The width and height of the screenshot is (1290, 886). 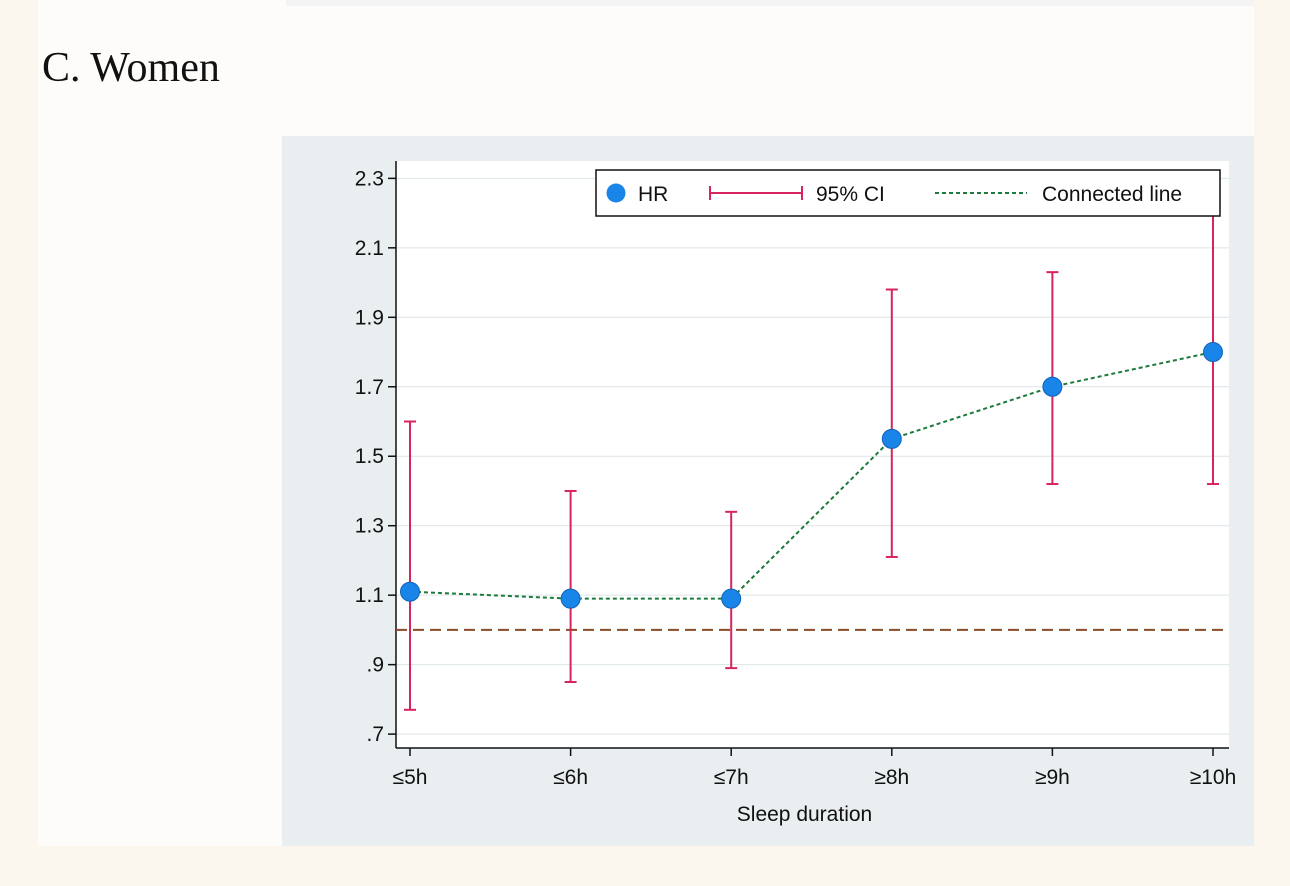 What do you see at coordinates (570, 777) in the screenshot?
I see `x-tick-label: ≤6h` at bounding box center [570, 777].